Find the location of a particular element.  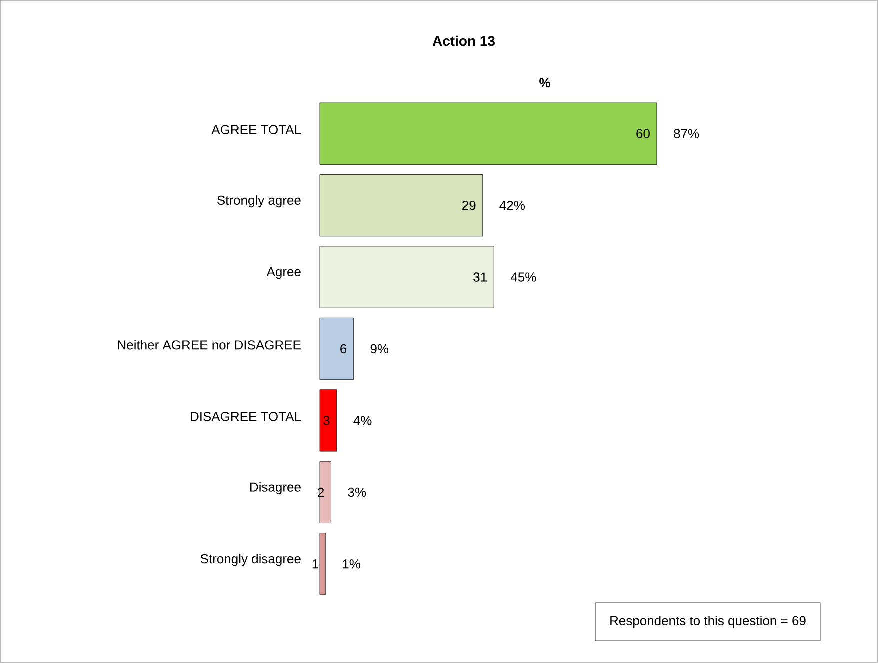

annotation: 3% is located at coordinates (357, 493).